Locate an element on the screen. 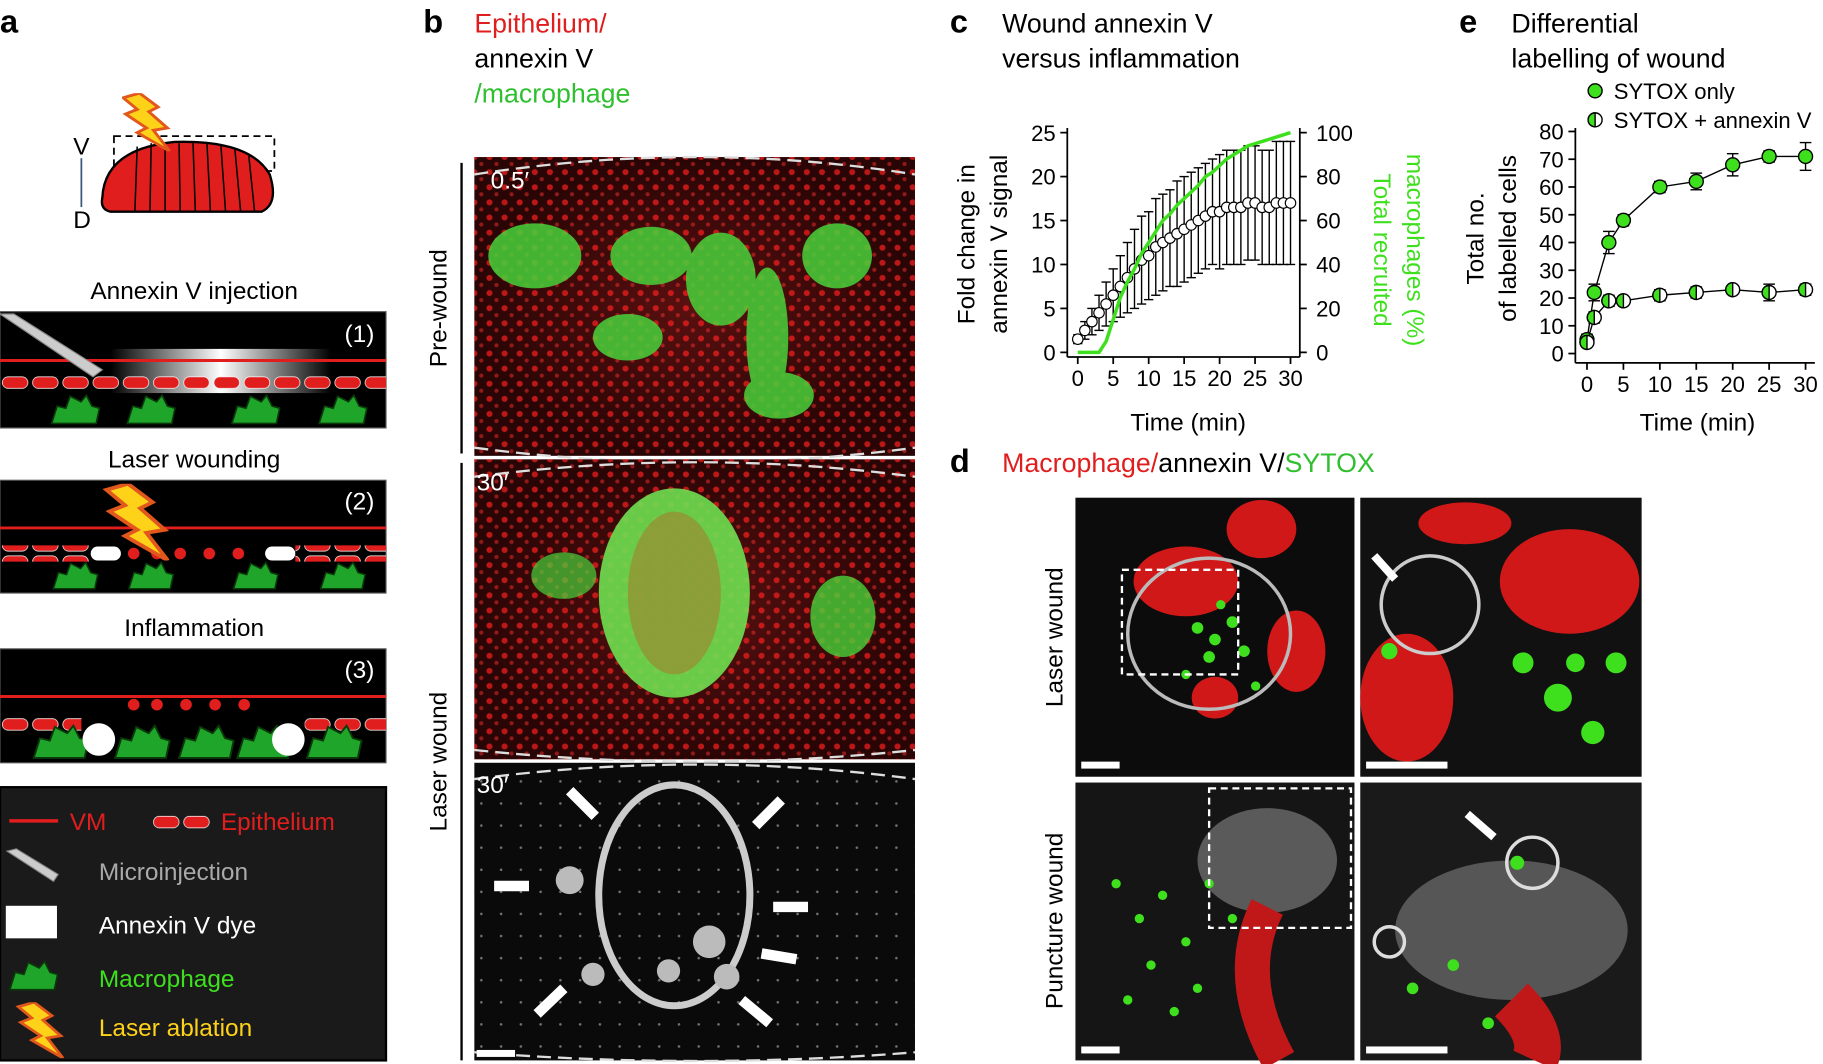 Image resolution: width=1823 pixels, height=1064 pixels. series-line is located at coordinates (1184, 242).